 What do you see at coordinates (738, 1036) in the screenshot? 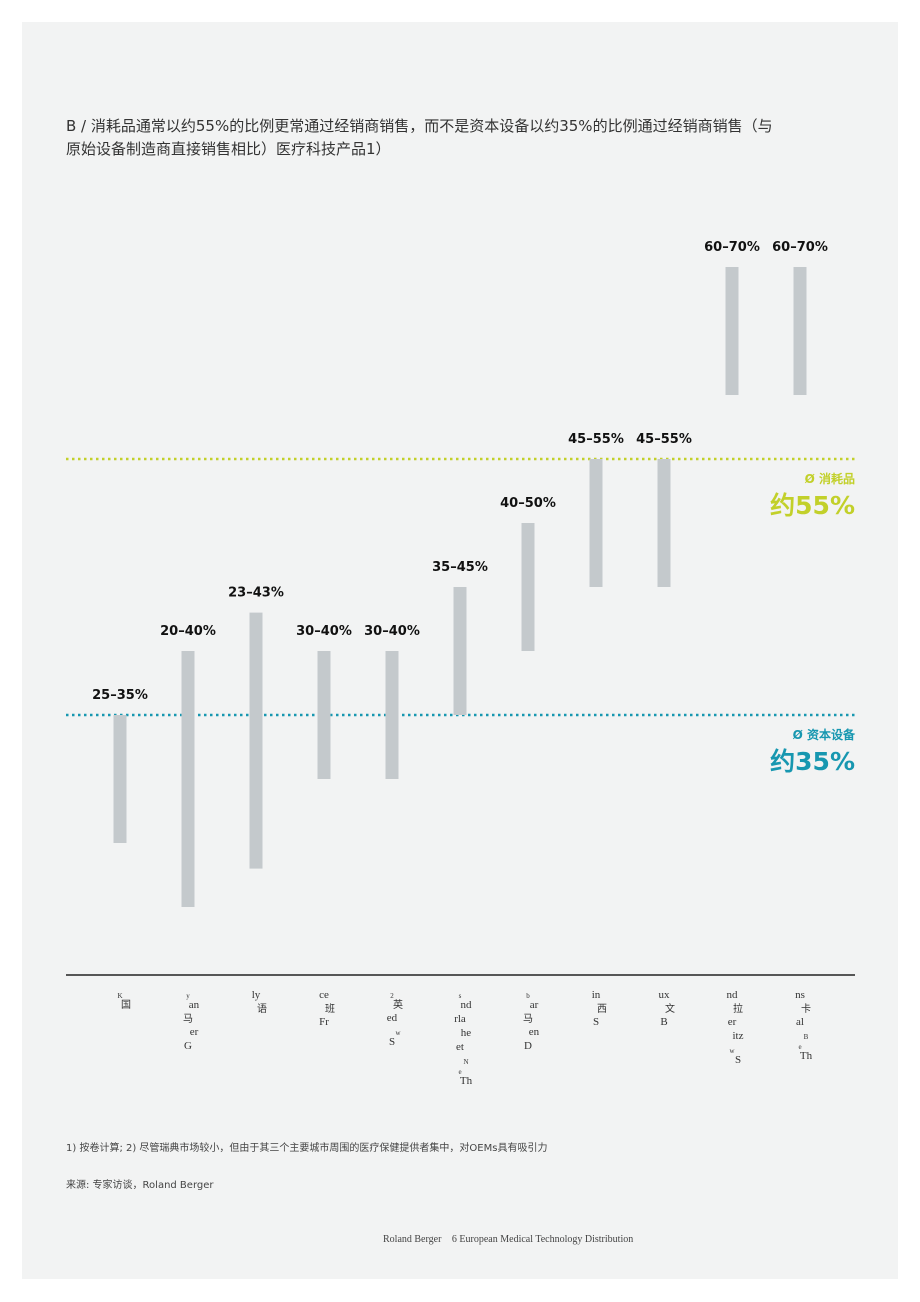
I see `category-label-part: itz` at bounding box center [738, 1036].